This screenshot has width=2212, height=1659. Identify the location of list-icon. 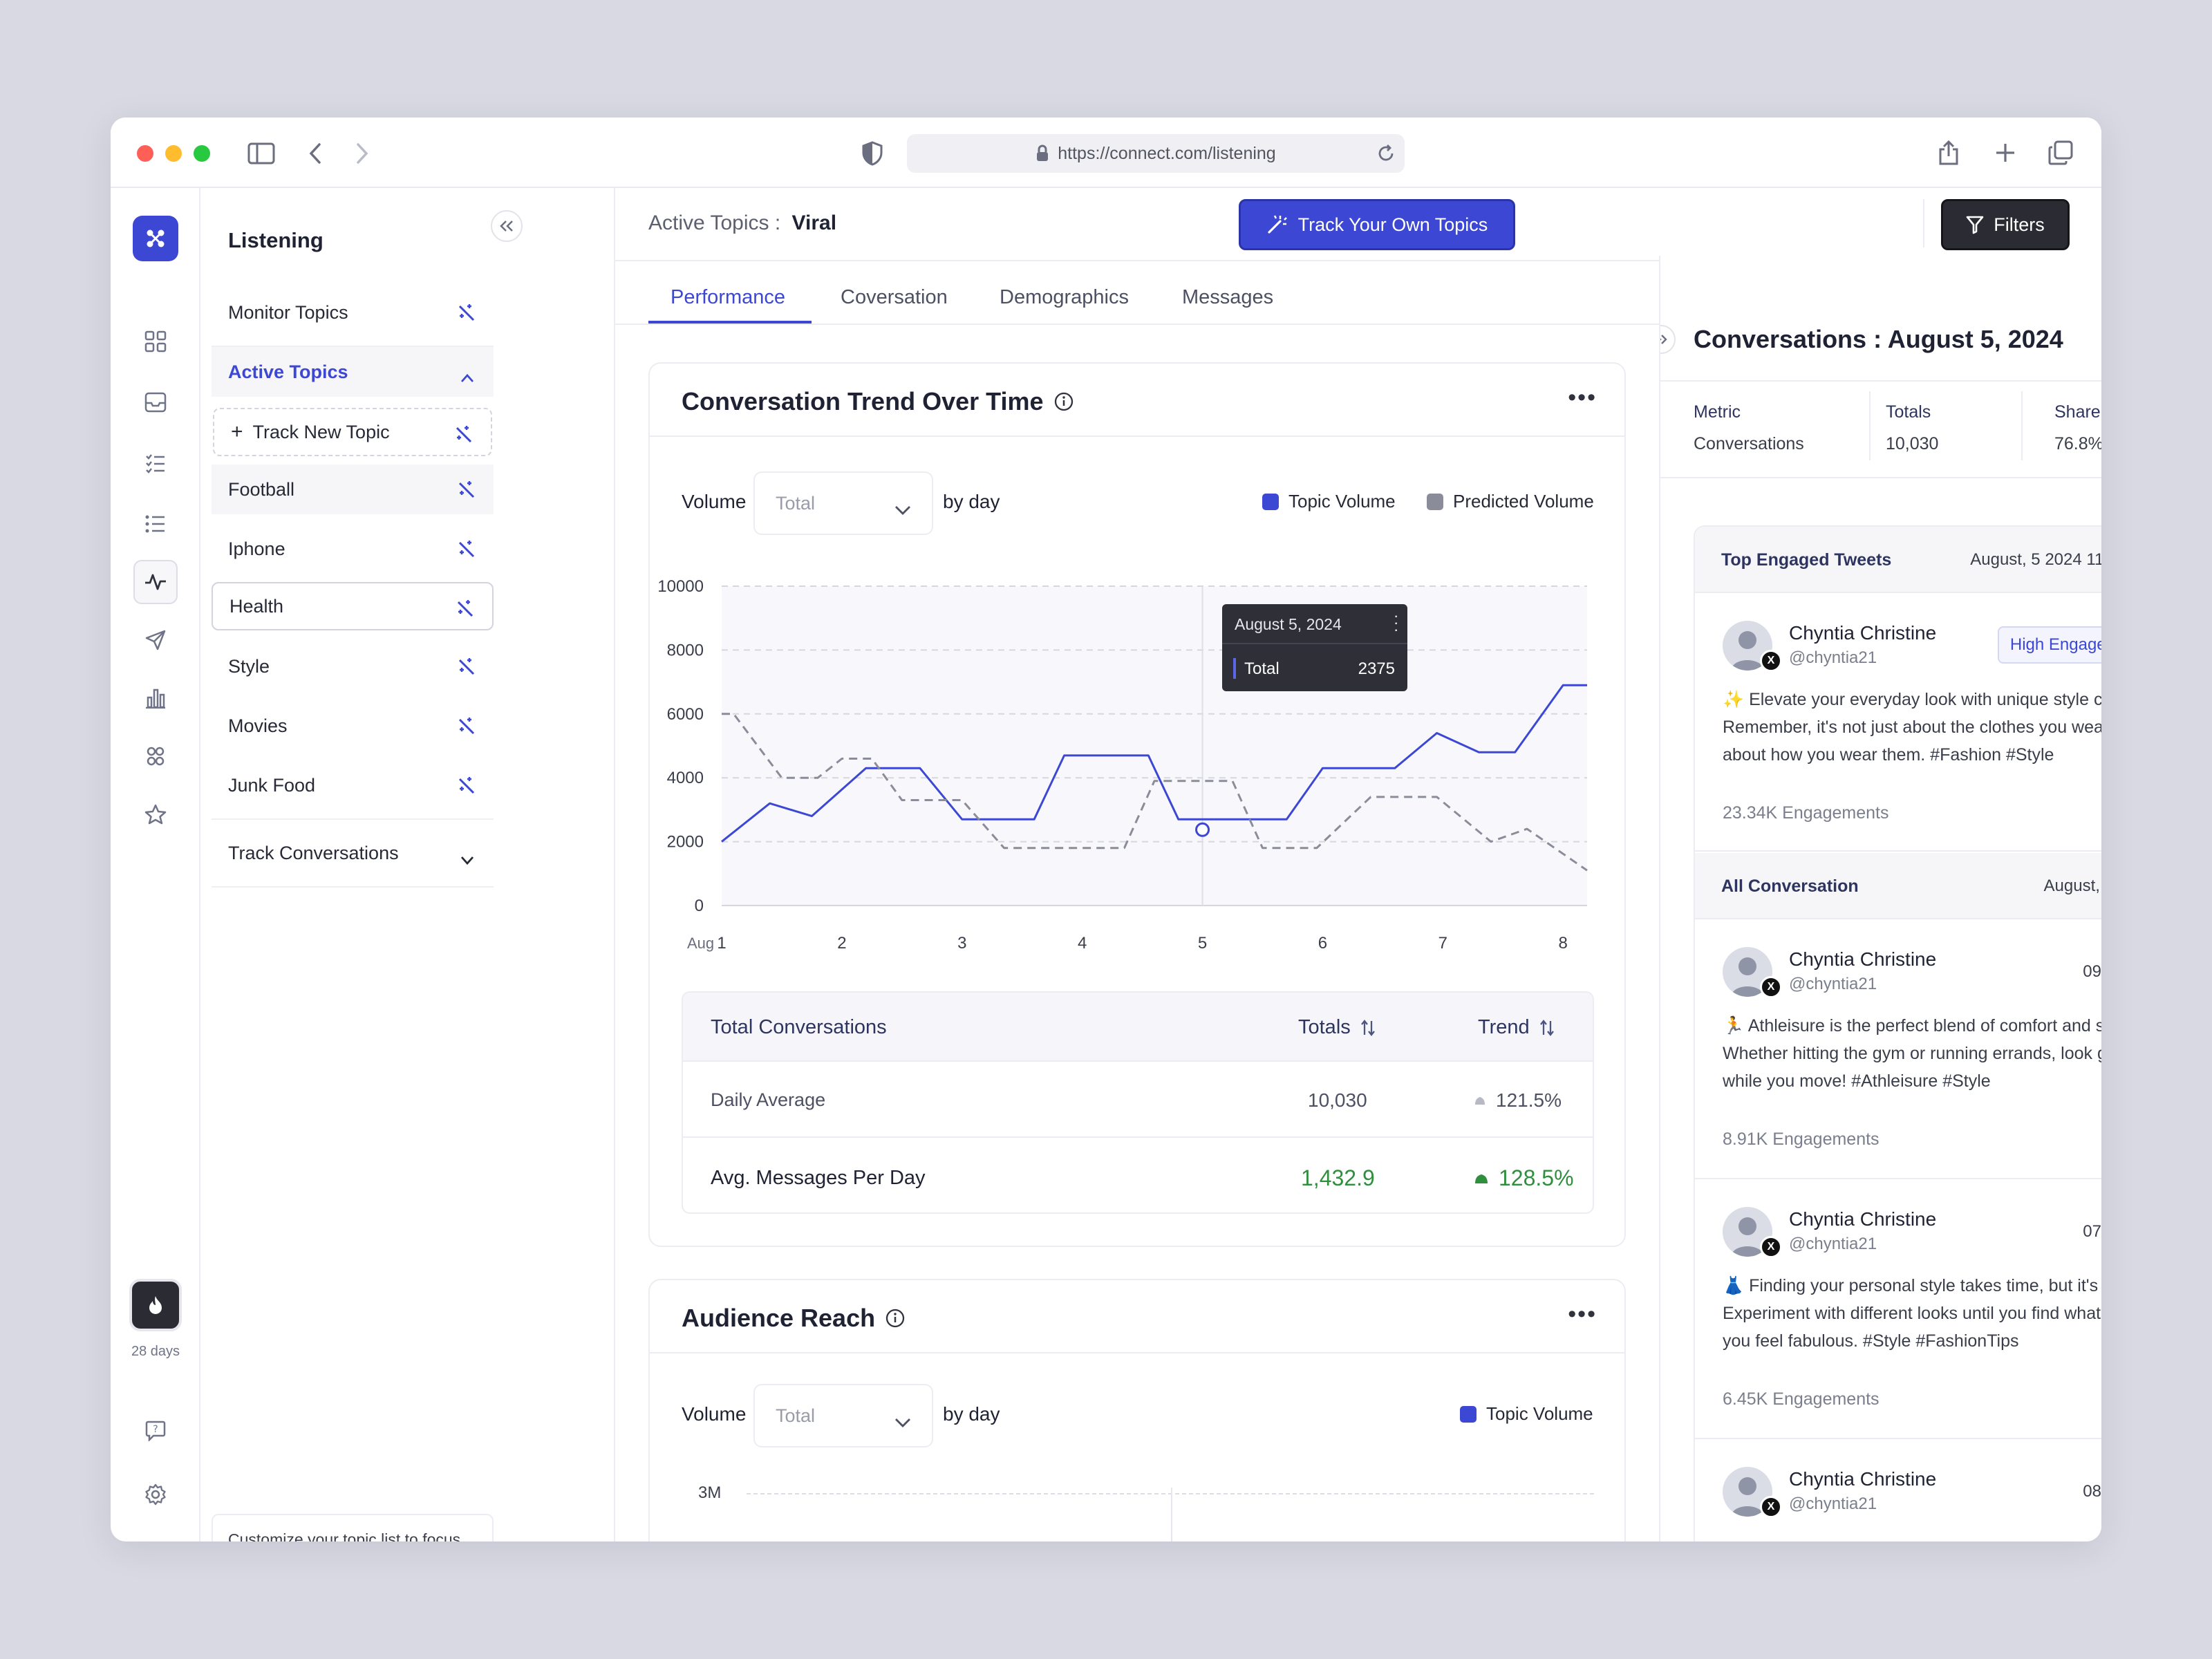
(155, 524).